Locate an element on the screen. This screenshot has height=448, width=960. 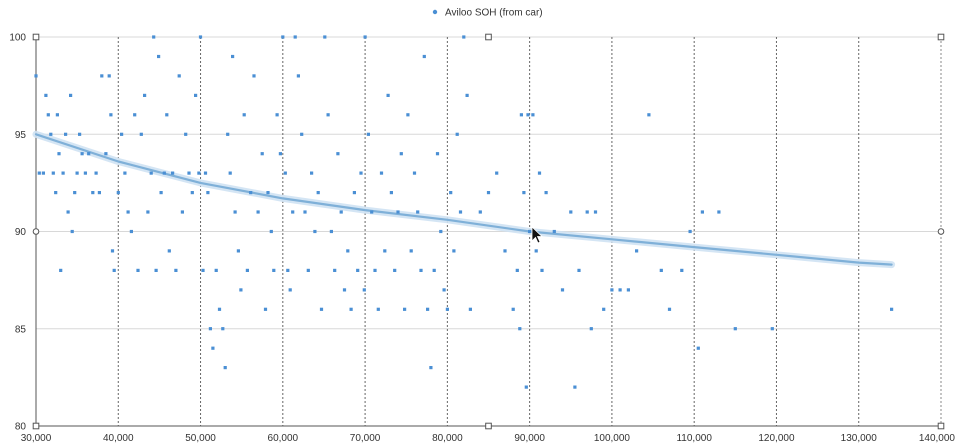
x-tick-label: 60,000 is located at coordinates (283, 438).